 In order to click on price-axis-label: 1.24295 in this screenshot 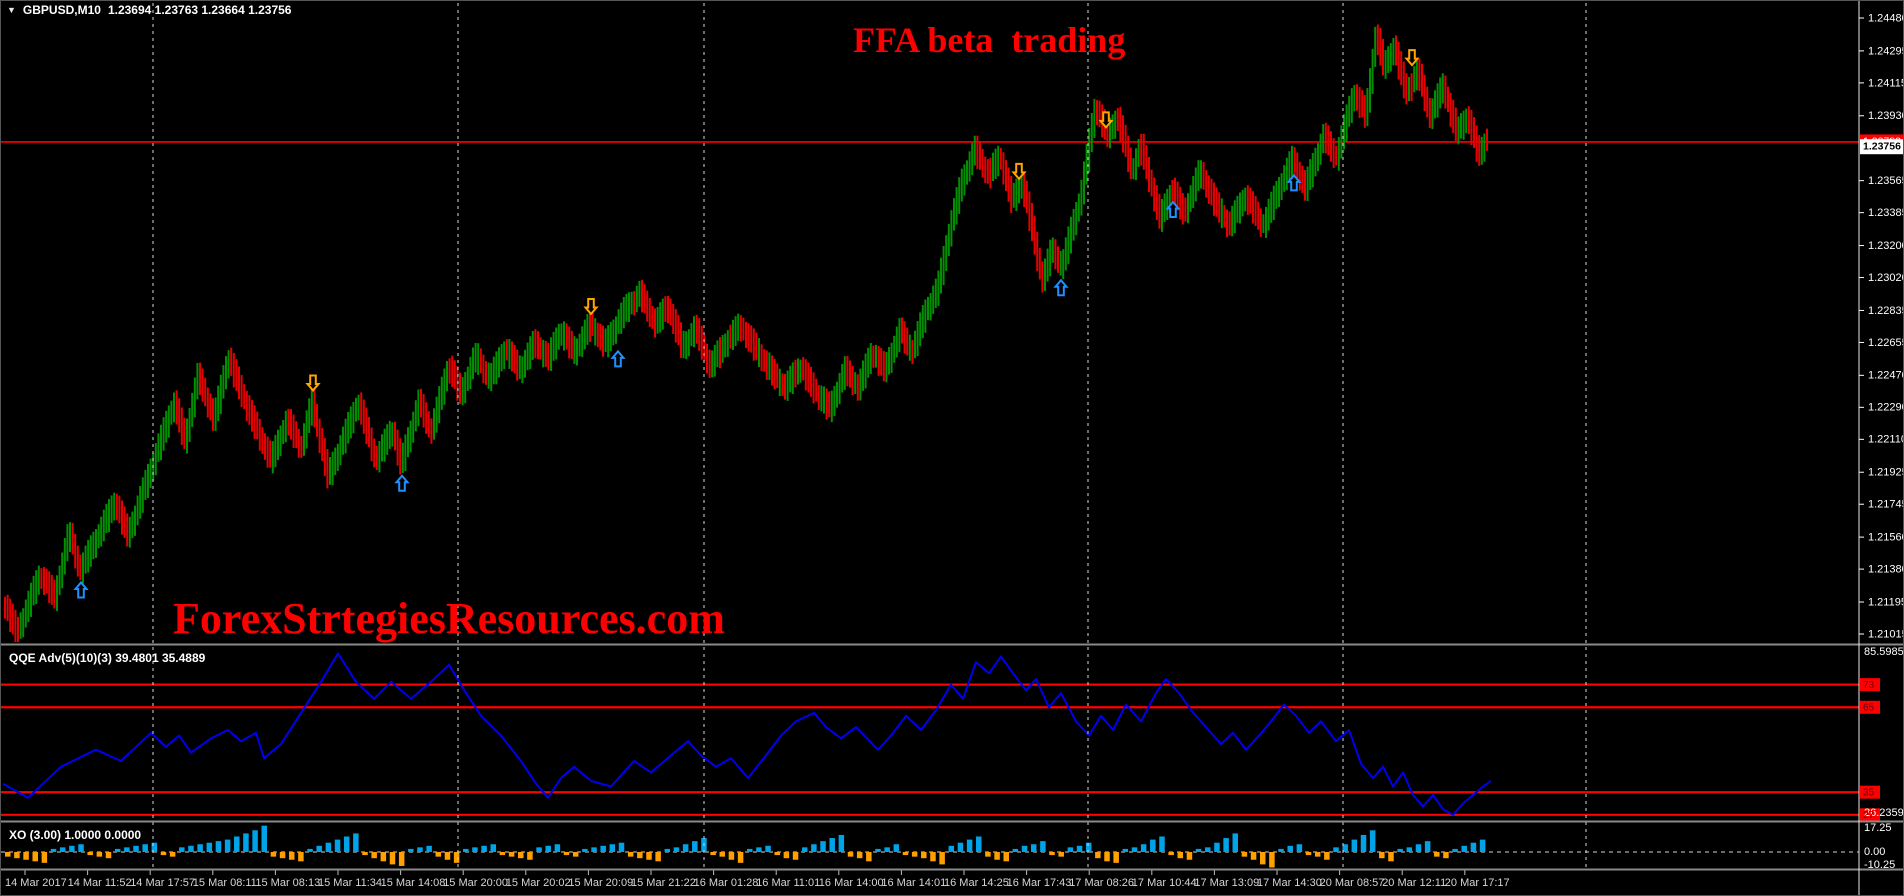, I will do `click(1886, 51)`.